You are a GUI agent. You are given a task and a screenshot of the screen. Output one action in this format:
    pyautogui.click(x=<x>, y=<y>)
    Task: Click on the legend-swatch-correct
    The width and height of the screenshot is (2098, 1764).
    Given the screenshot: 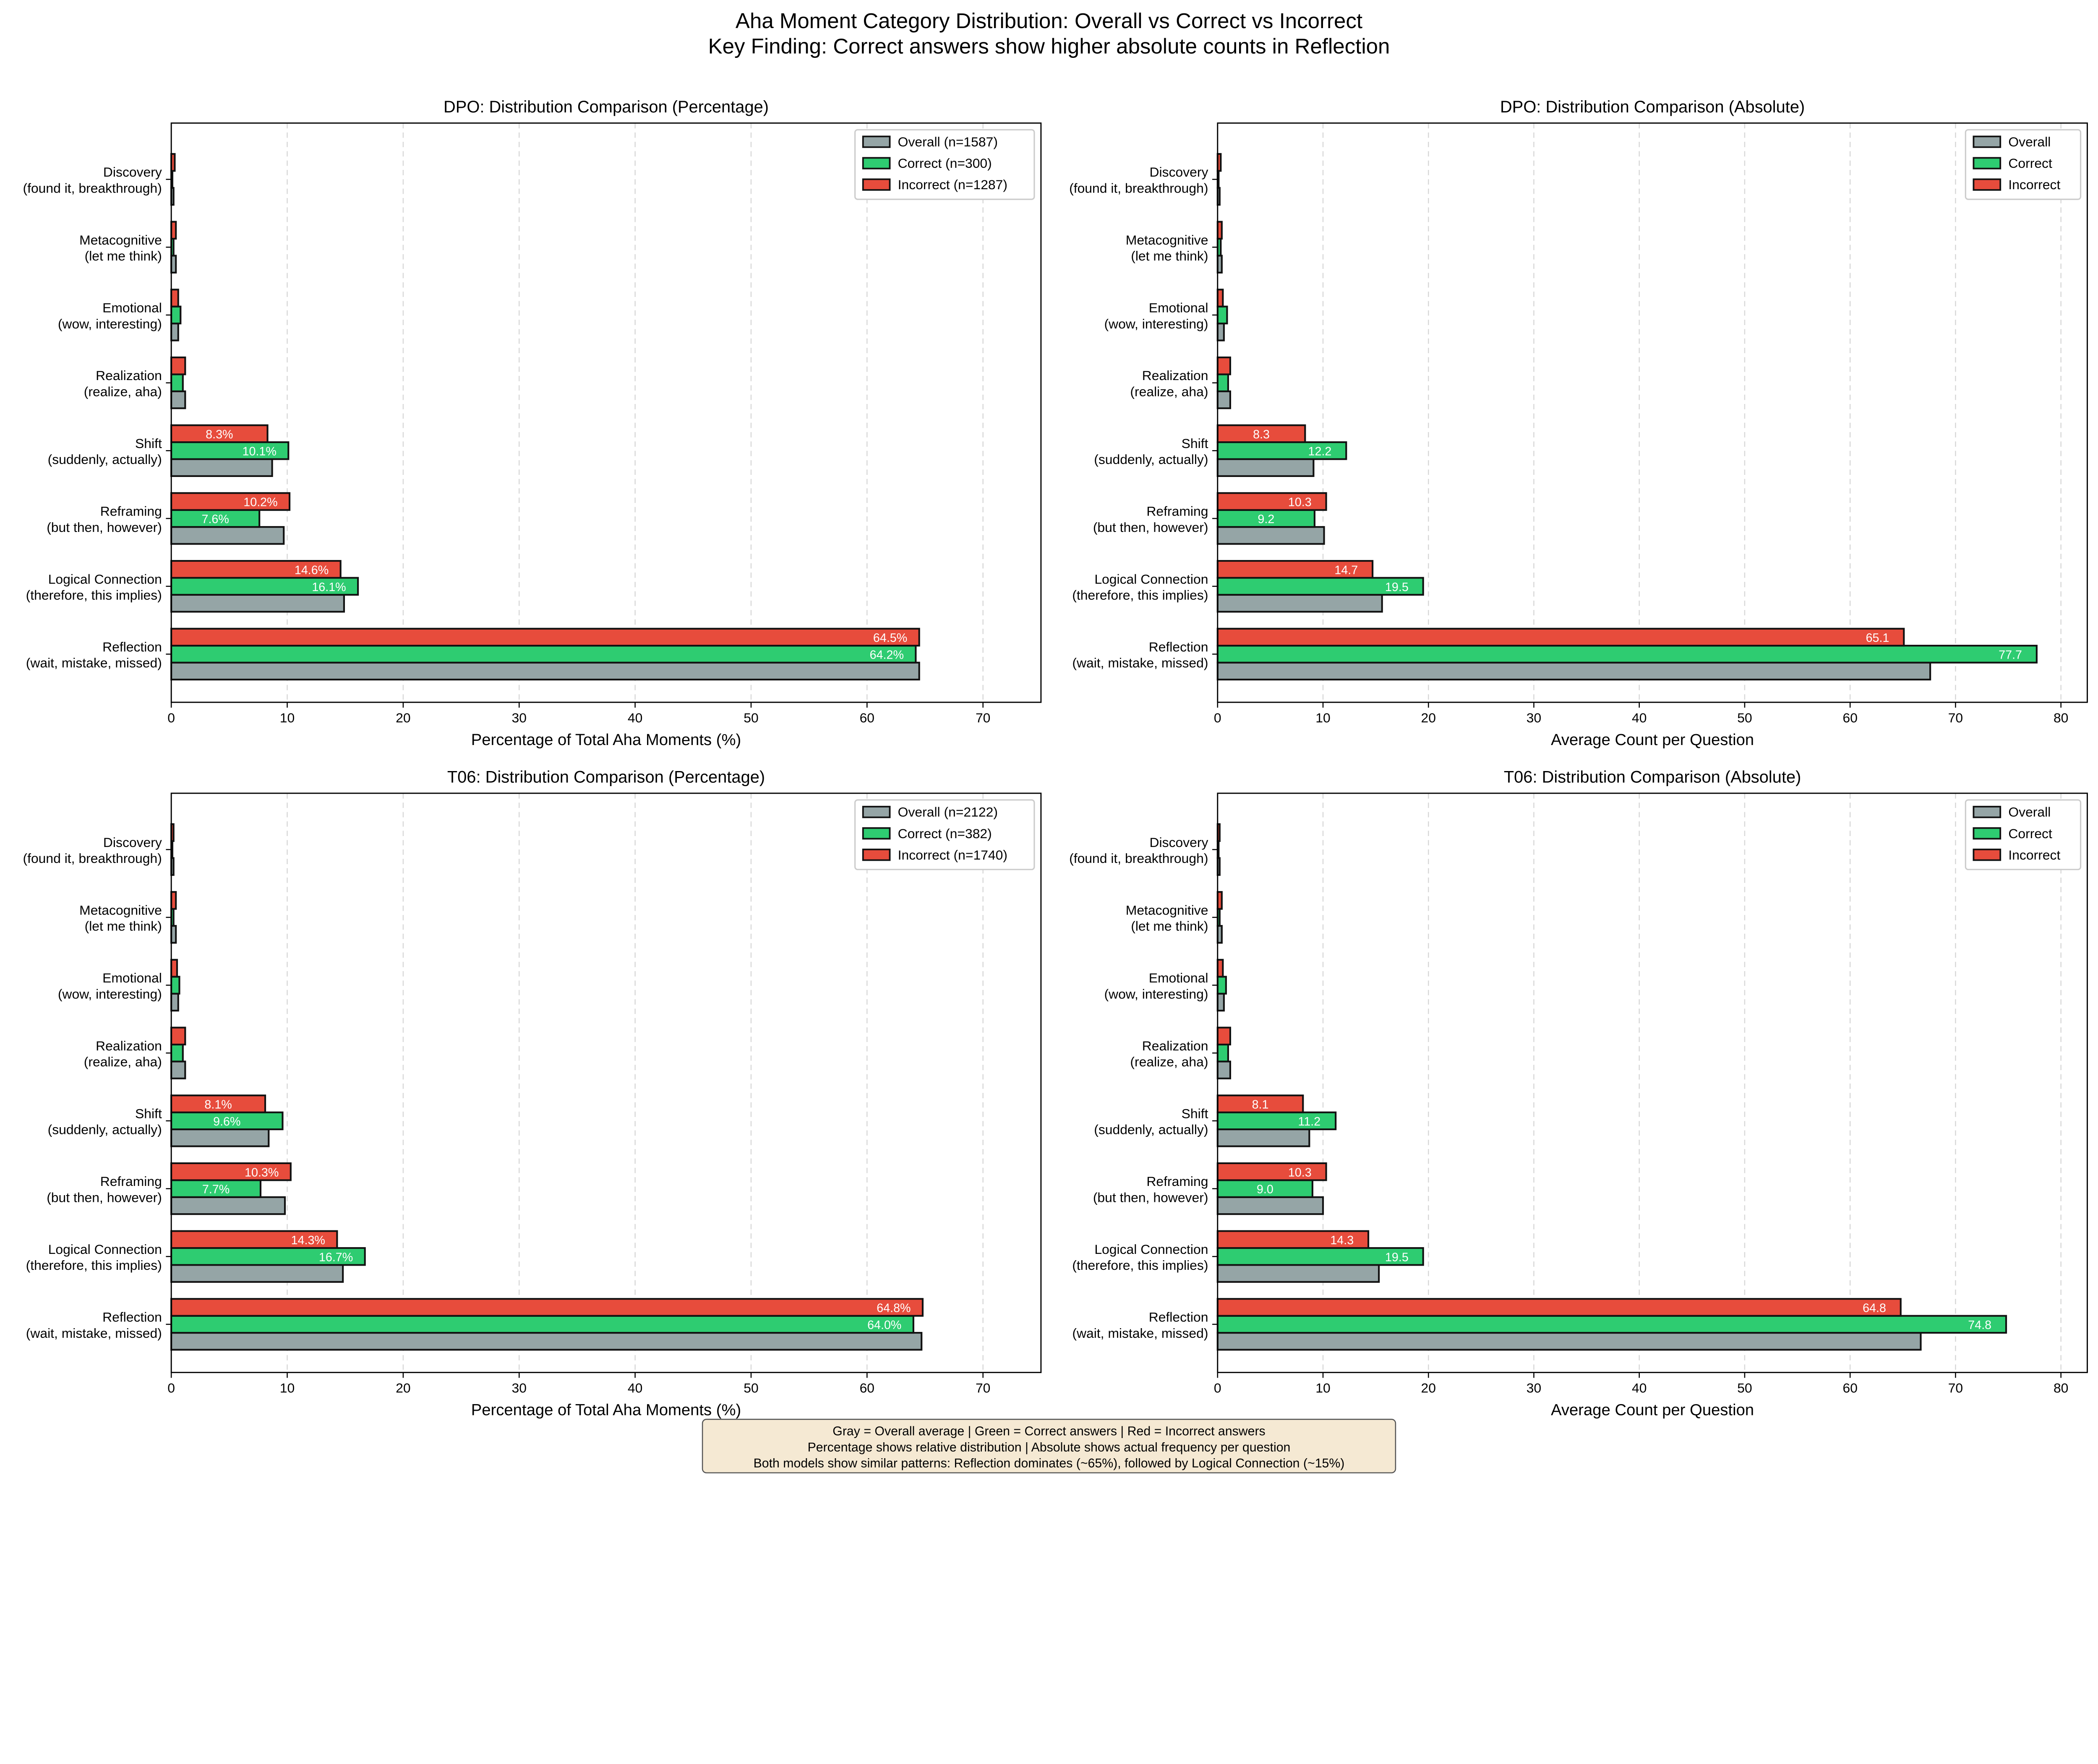 What is the action you would take?
    pyautogui.click(x=1987, y=163)
    